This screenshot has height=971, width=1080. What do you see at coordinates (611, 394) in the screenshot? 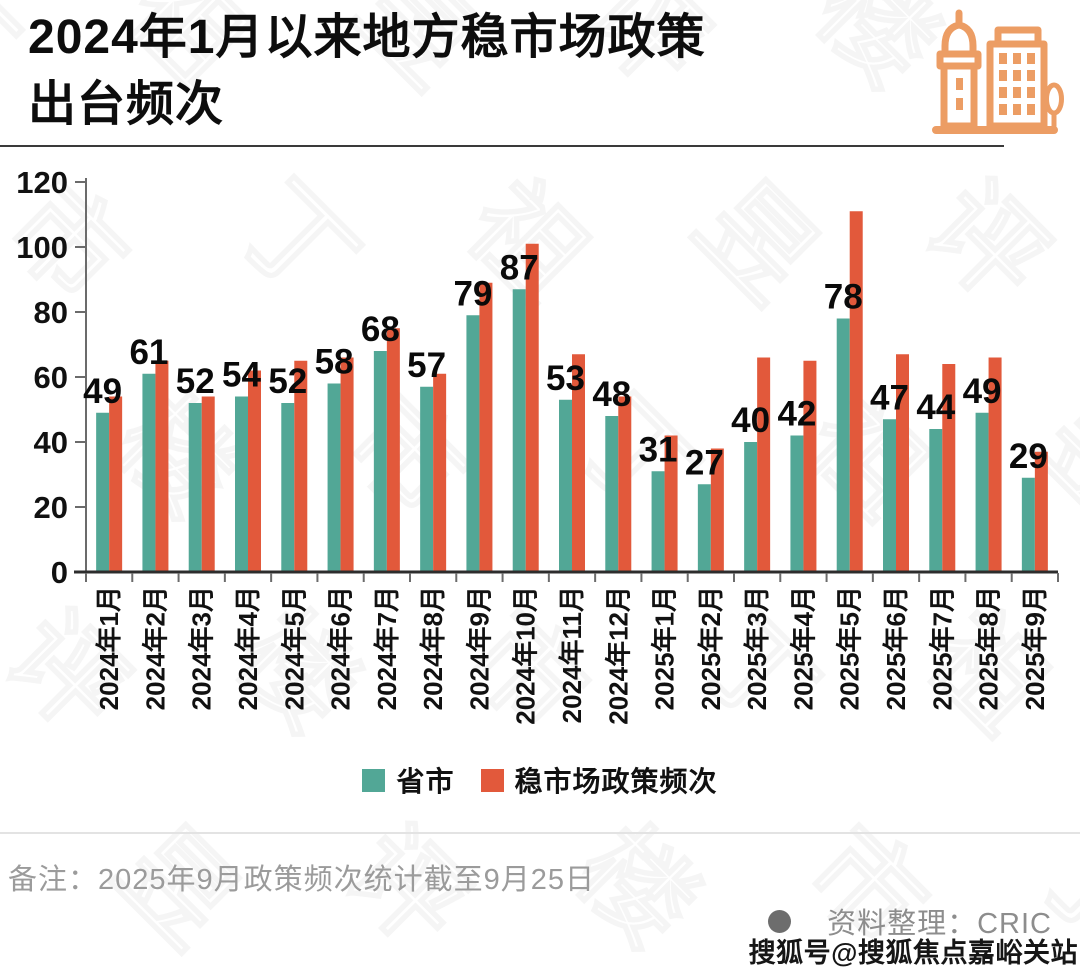
I see `bar-value-label: 48` at bounding box center [611, 394].